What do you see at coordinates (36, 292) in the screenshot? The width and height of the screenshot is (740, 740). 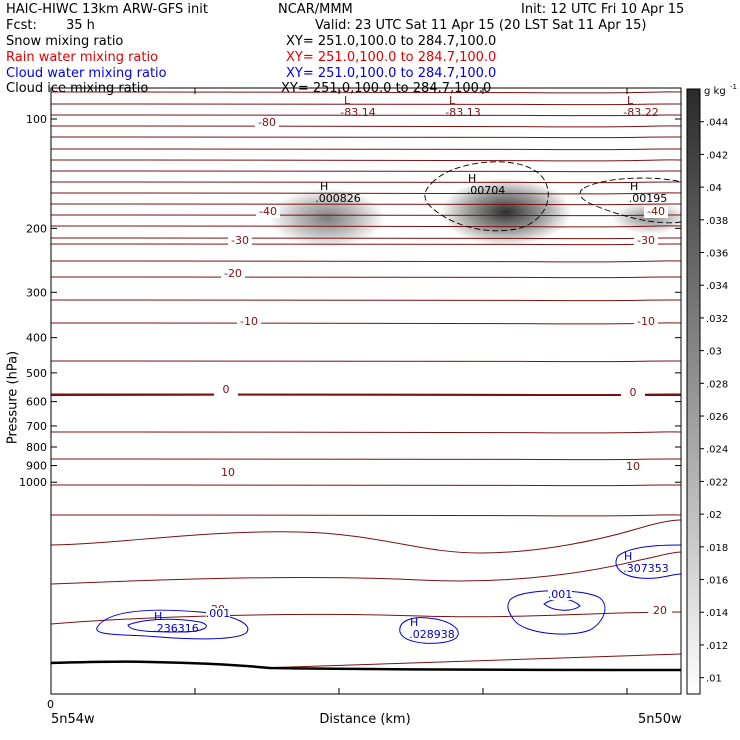 I see `y-tick-label: 300` at bounding box center [36, 292].